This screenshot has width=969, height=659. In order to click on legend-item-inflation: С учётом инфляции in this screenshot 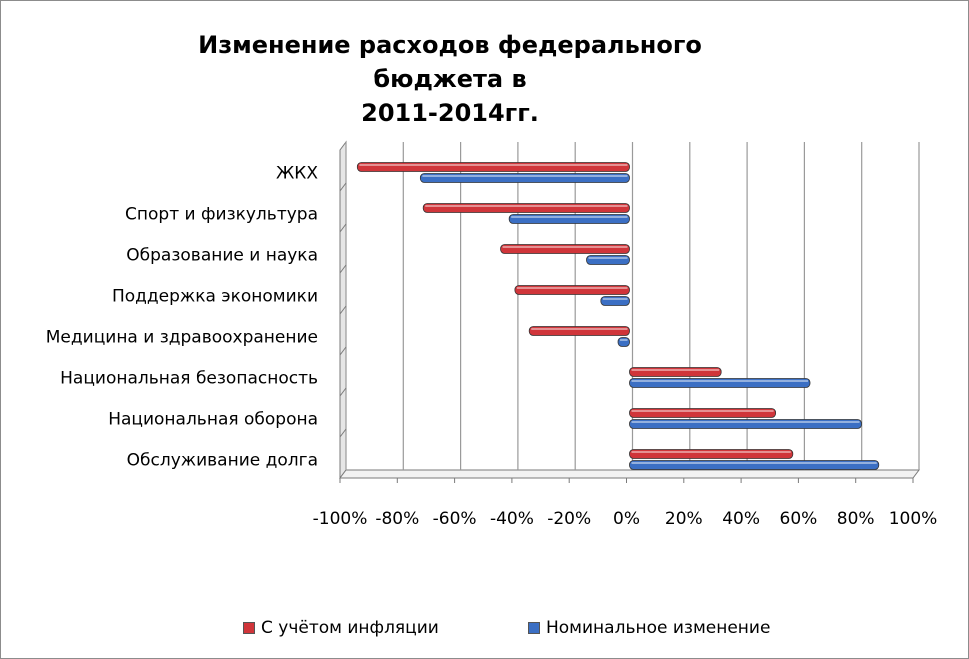, I will do `click(341, 628)`.